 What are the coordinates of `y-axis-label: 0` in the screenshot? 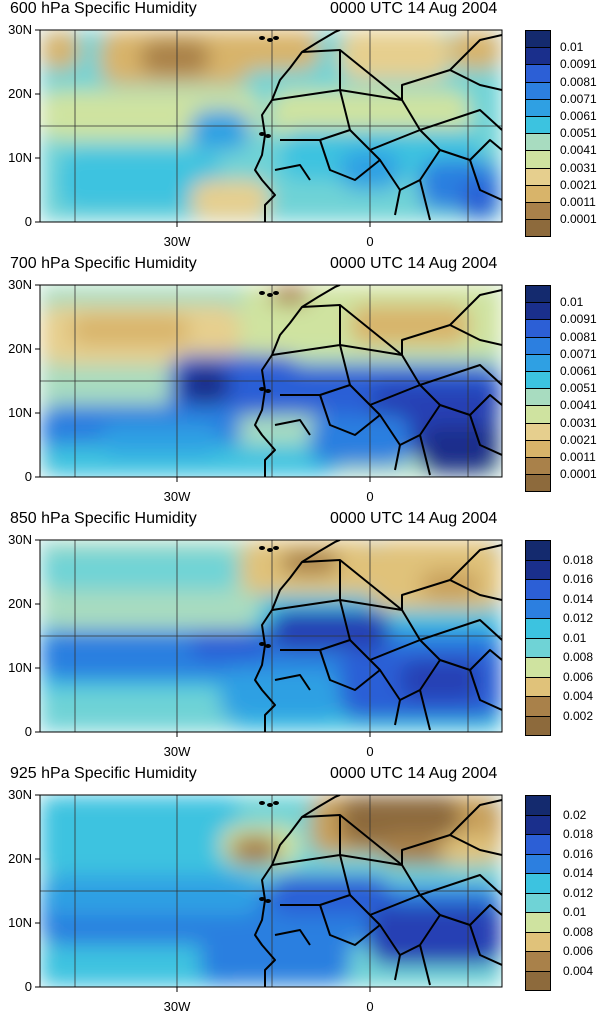 It's located at (28, 221).